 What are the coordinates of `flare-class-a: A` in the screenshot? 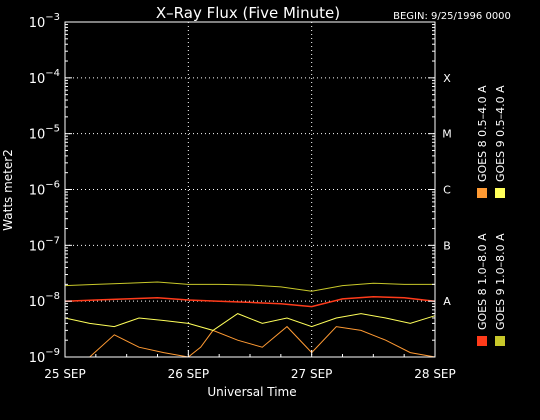 It's located at (447, 301).